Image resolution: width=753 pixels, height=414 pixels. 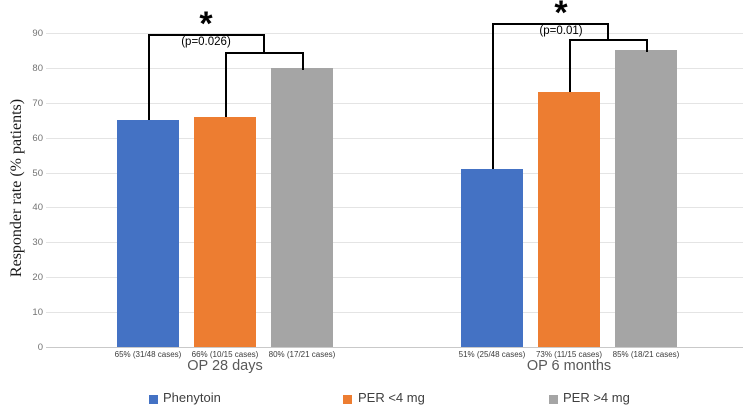 I want to click on legend-label-per-4-mg: PER >4 mg, so click(x=596, y=397).